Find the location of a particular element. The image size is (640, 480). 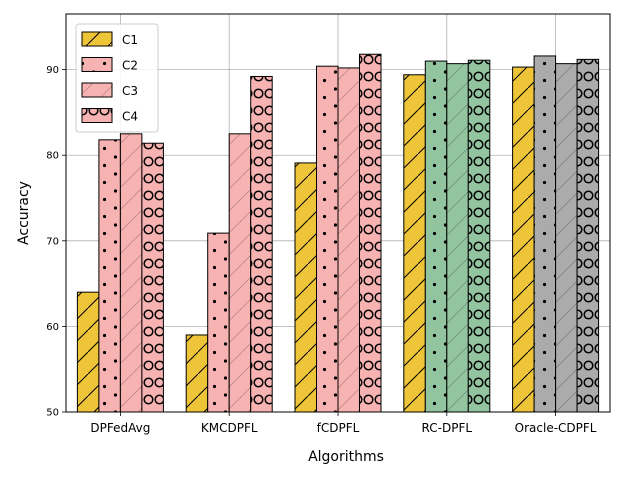

y-tick-label: 50 is located at coordinates (52, 413).